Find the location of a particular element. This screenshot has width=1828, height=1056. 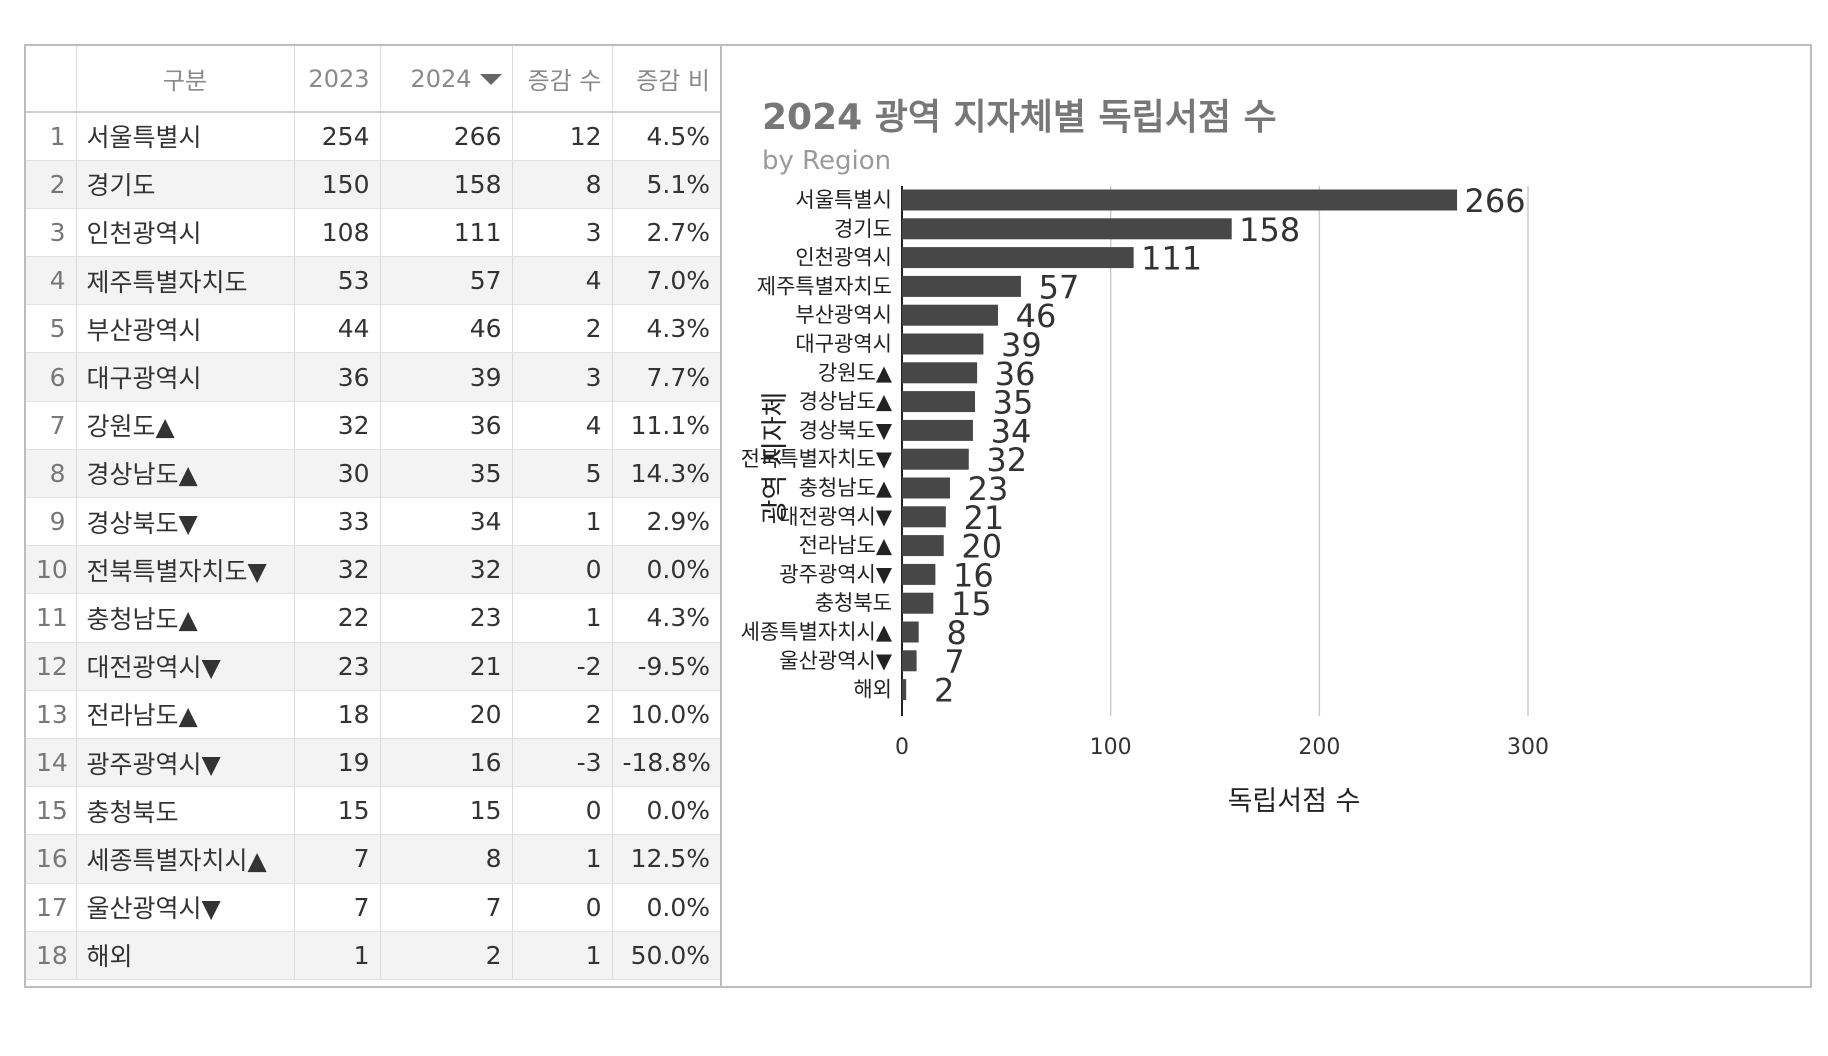

cell-index: 9 is located at coordinates (51, 522).